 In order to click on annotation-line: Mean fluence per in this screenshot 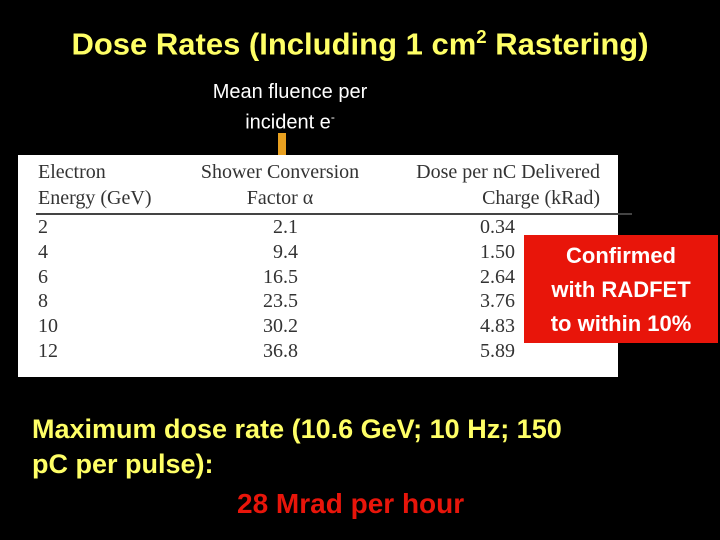, I will do `click(290, 92)`.